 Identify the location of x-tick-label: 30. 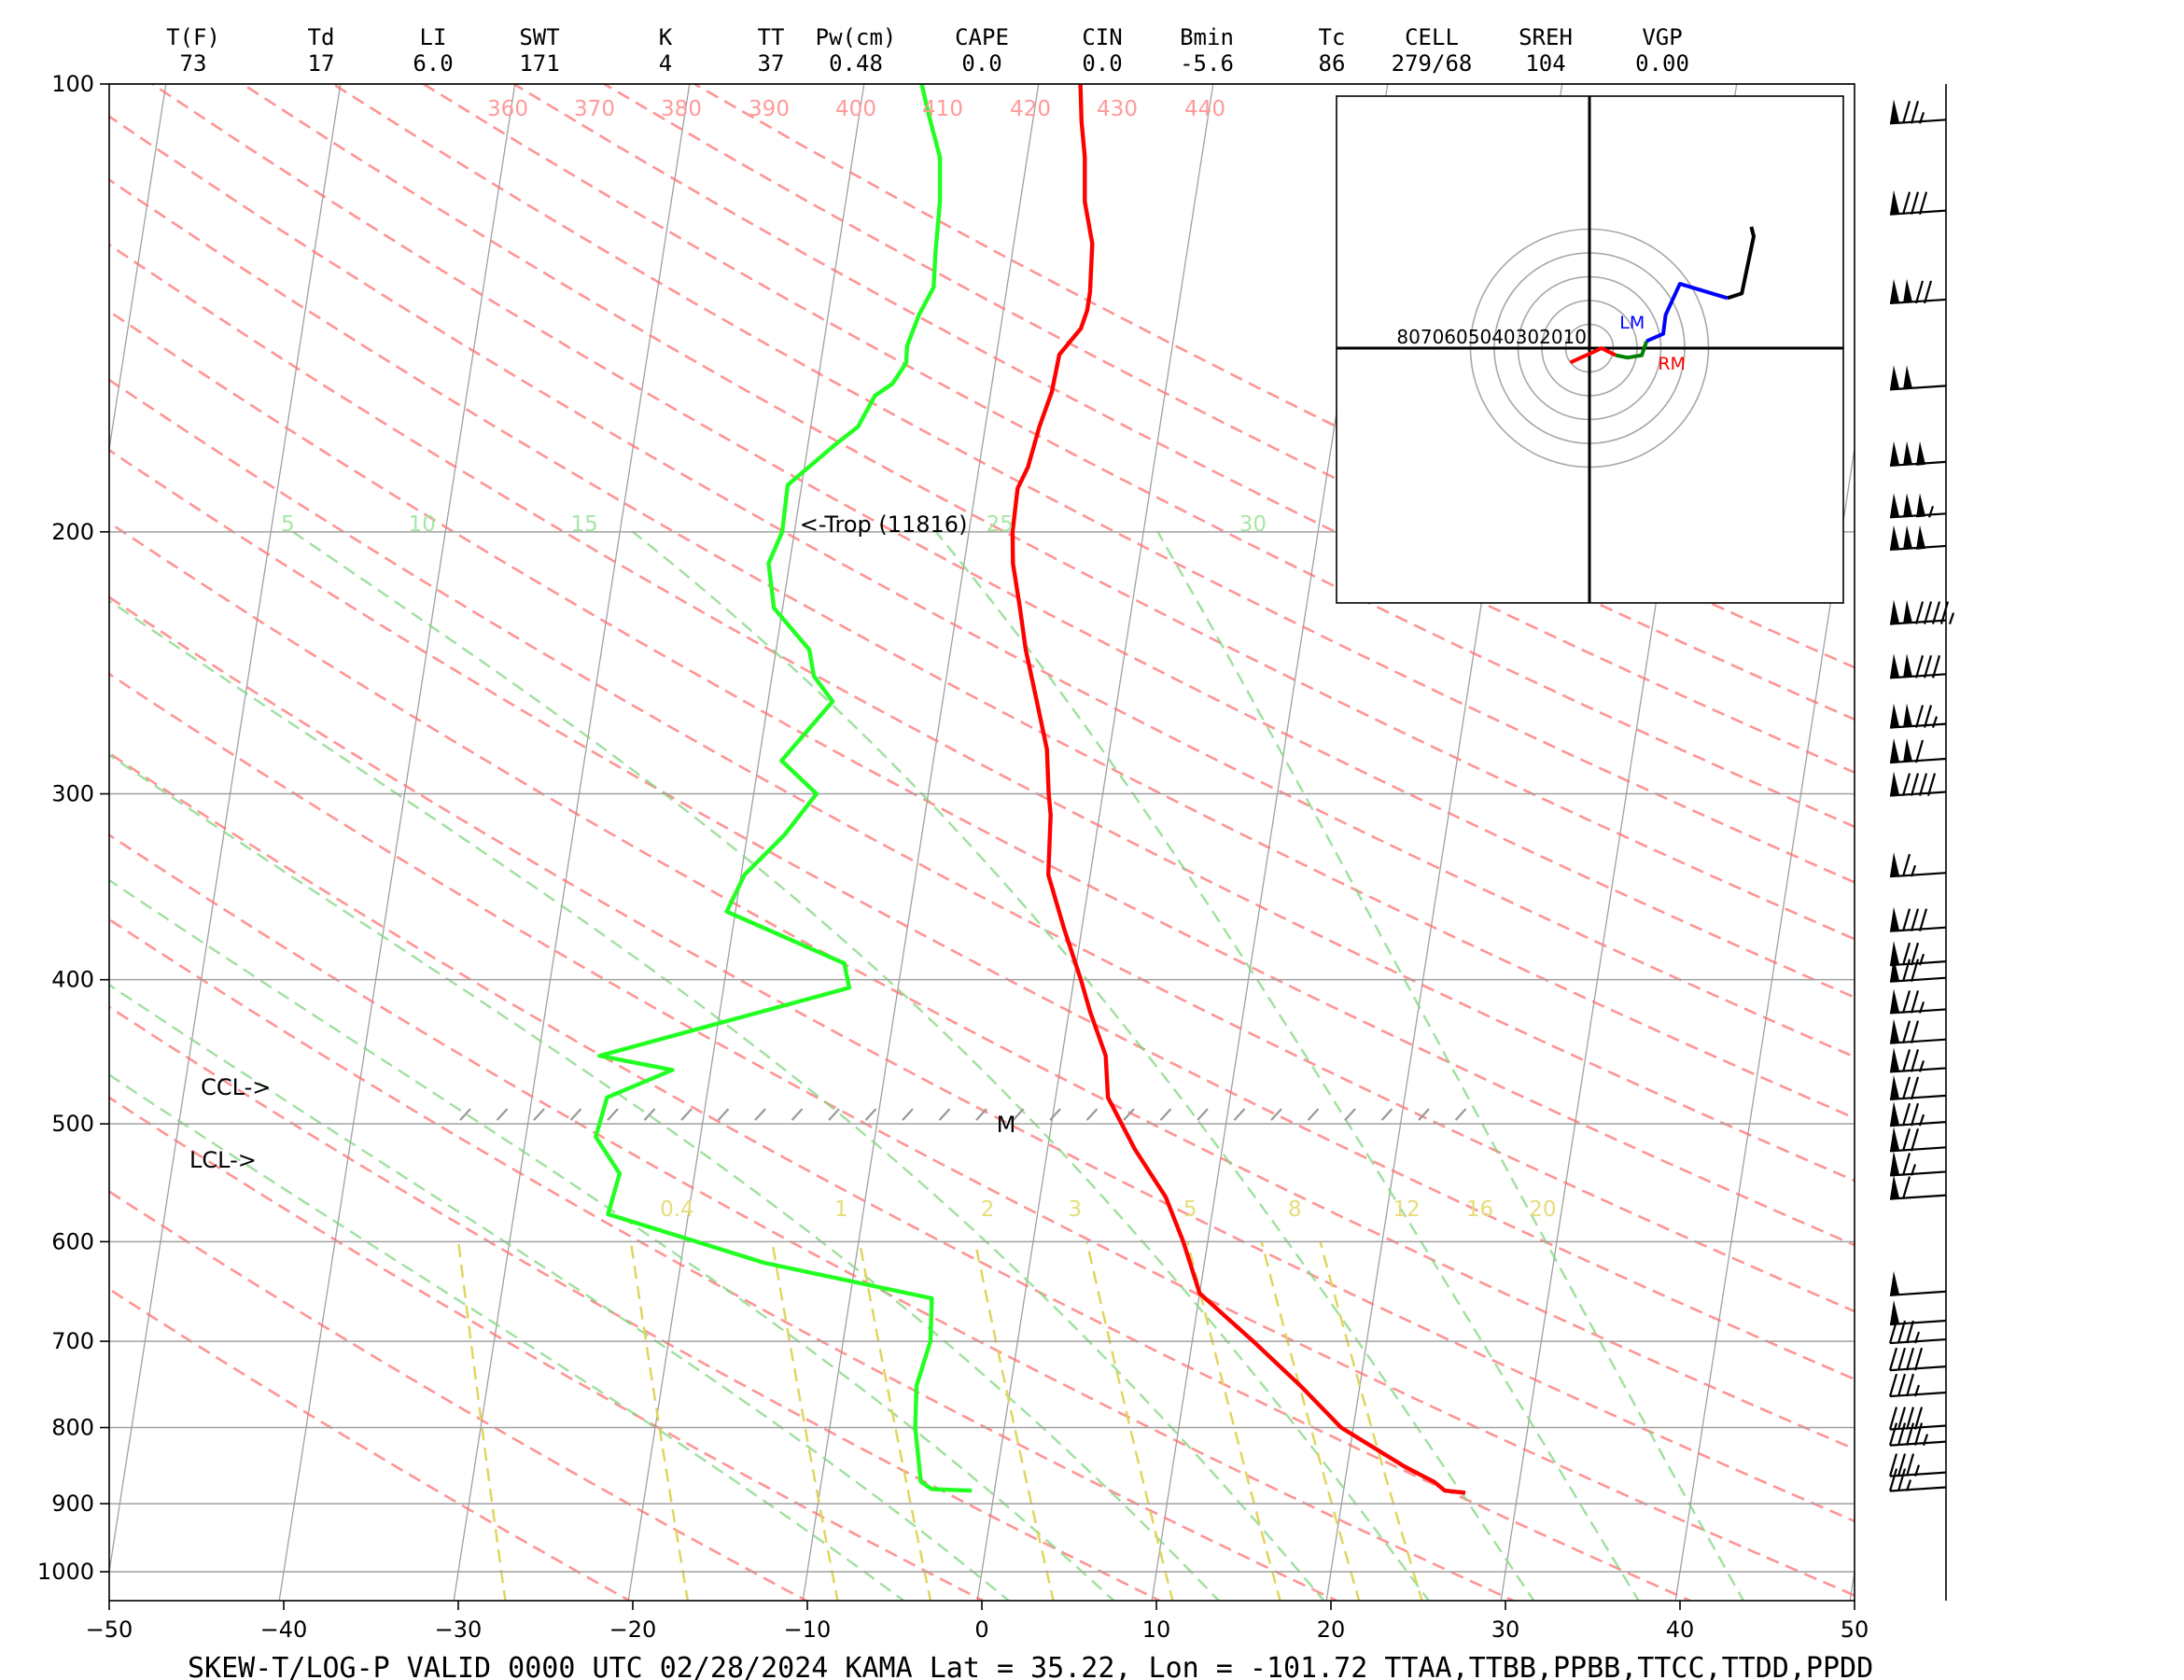
(1505, 1630).